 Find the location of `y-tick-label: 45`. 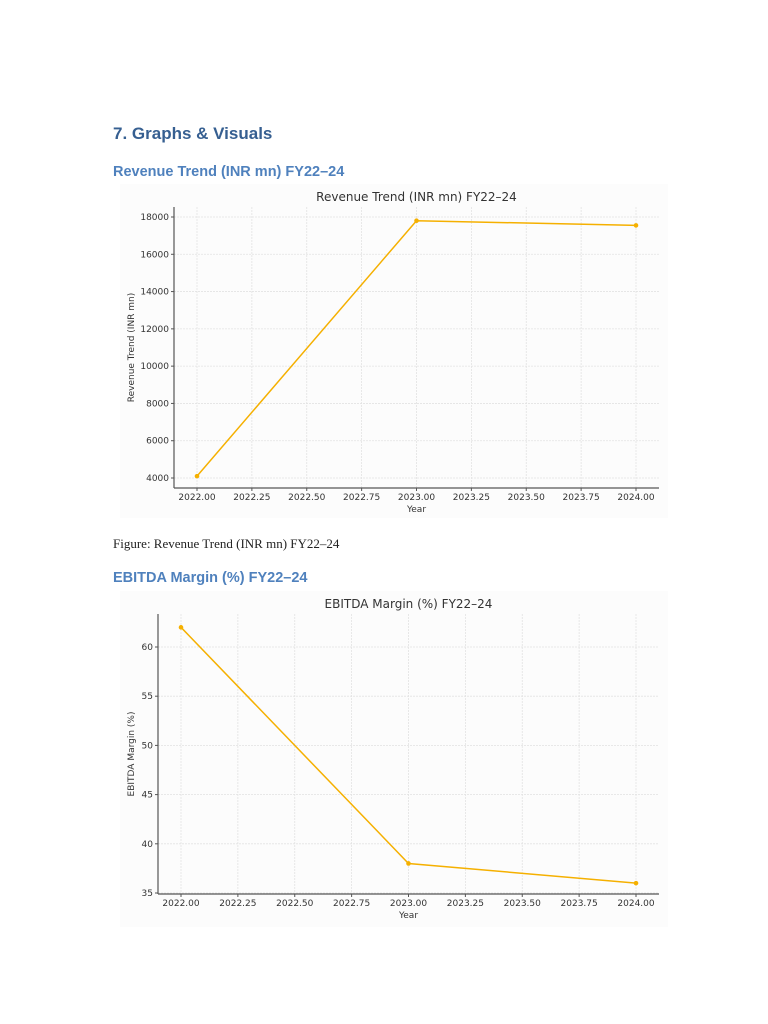

y-tick-label: 45 is located at coordinates (147, 796).